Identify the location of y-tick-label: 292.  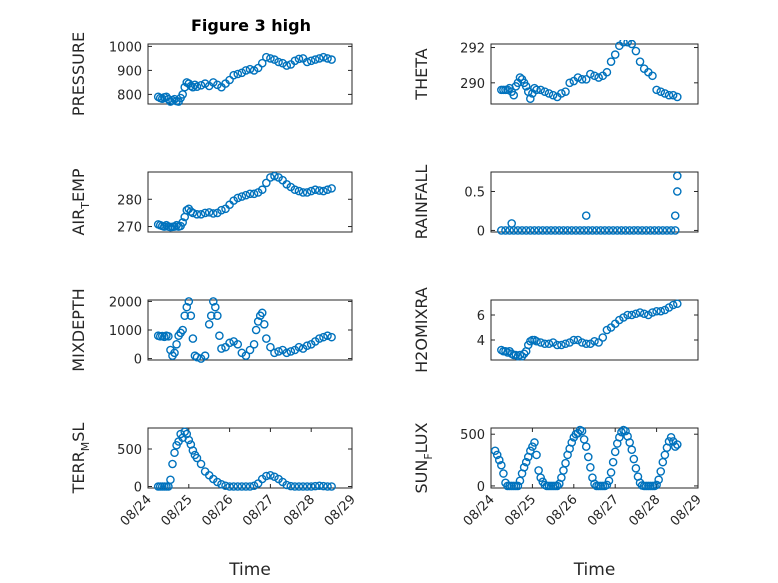
(472, 49).